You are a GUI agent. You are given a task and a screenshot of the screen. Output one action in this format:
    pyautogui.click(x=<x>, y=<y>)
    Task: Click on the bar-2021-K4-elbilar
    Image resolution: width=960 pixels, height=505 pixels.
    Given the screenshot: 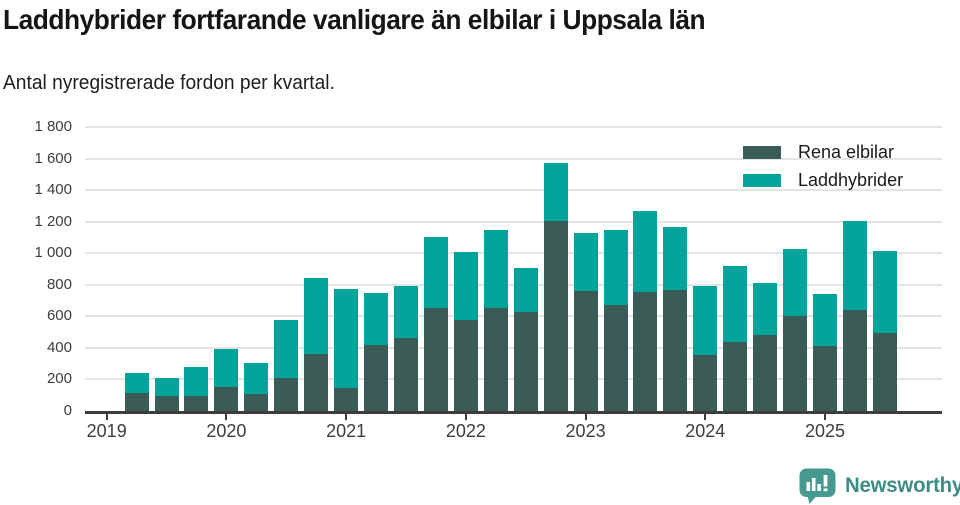 What is the action you would take?
    pyautogui.click(x=435, y=359)
    